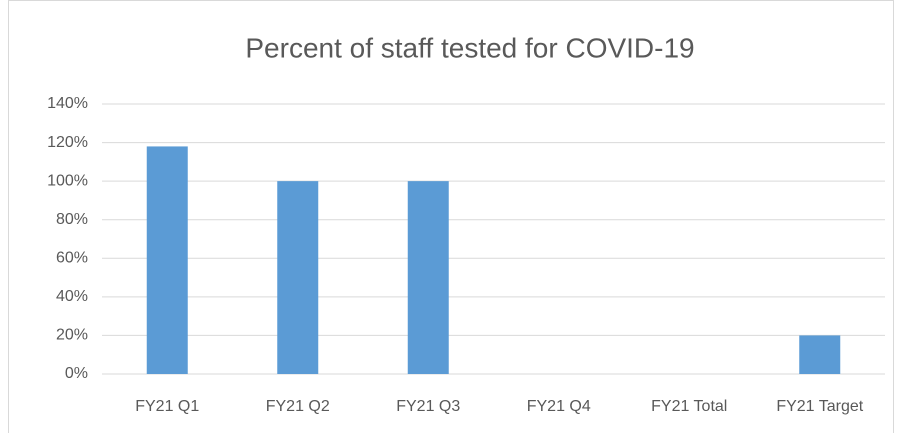 The width and height of the screenshot is (902, 433). I want to click on y-tick-label: 60%, so click(72, 258).